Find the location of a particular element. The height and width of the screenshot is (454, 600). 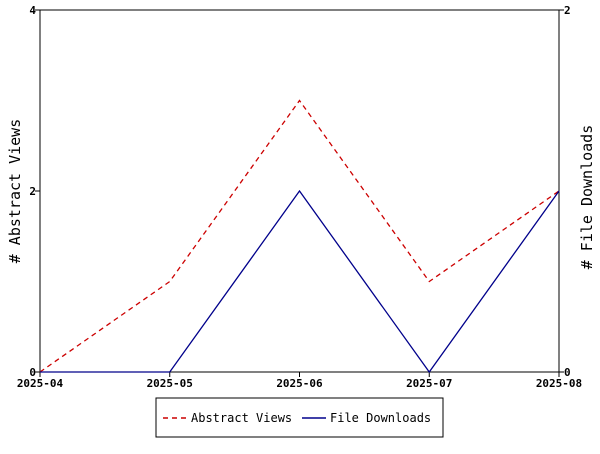

legend-label-abstract-views: Abstract Views is located at coordinates (241, 418).